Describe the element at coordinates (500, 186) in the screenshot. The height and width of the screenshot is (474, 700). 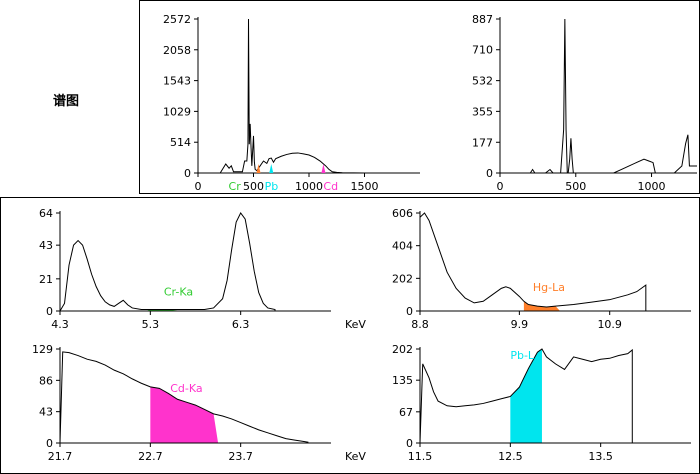
I see `overview-right-x-tick-label: 0` at that location.